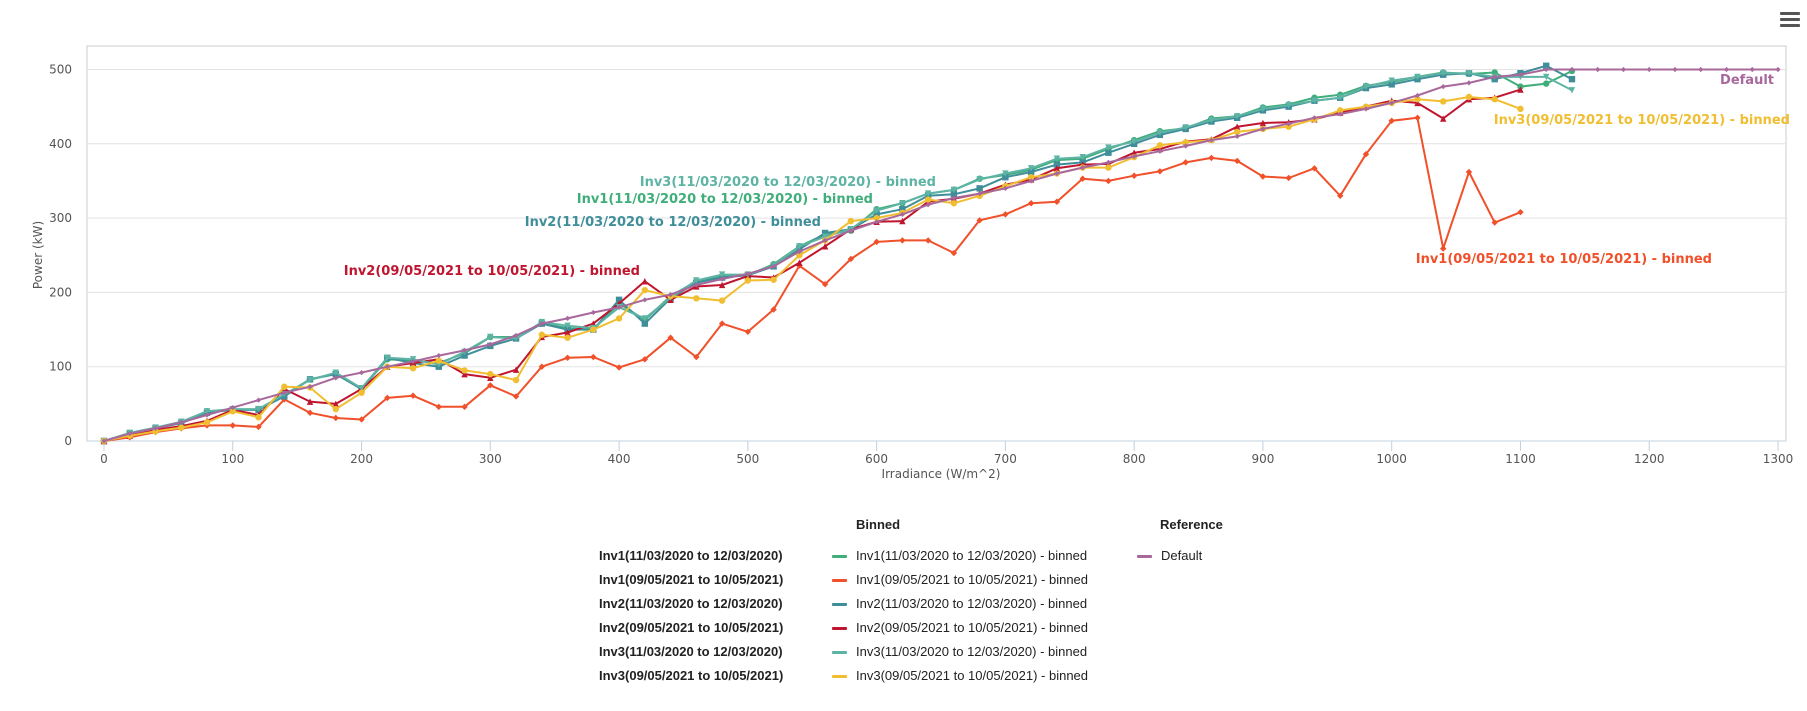 This screenshot has width=1807, height=711. I want to click on legend-item: Inv3(09/05/2021 to 10/05/2021) - binned, so click(960, 675).